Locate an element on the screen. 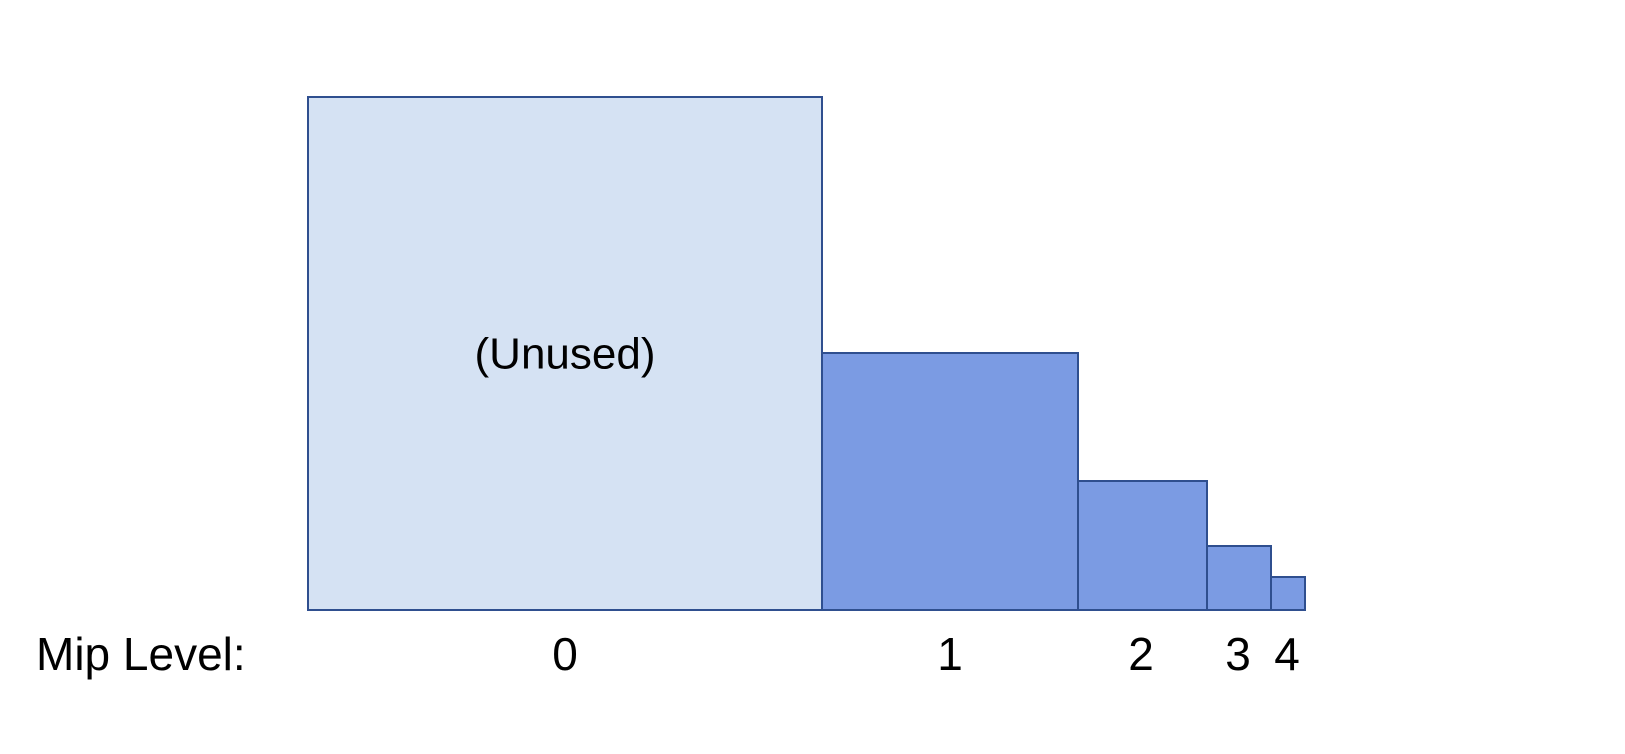 The width and height of the screenshot is (1625, 754). level-label: 1 is located at coordinates (950, 654).